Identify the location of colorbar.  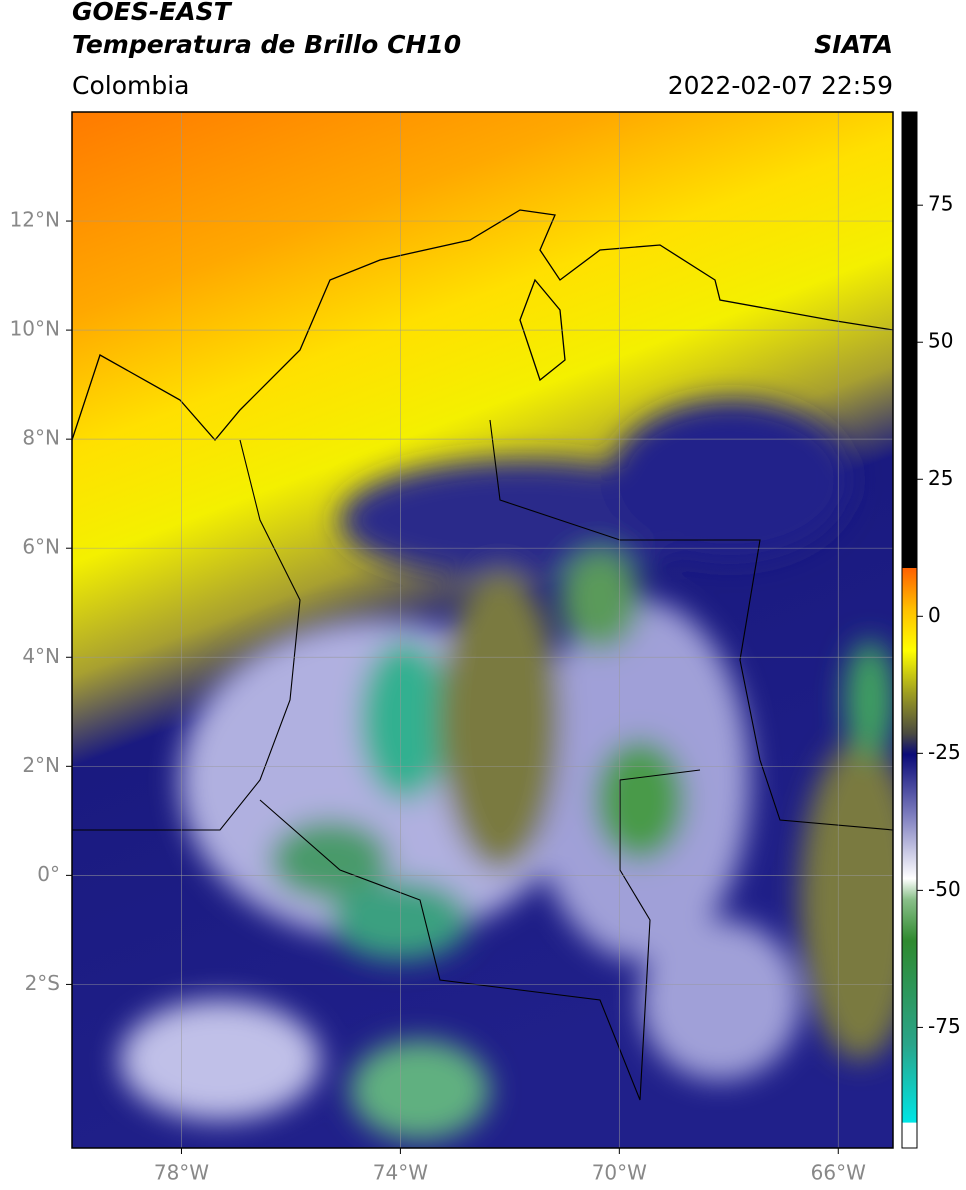
(909, 630).